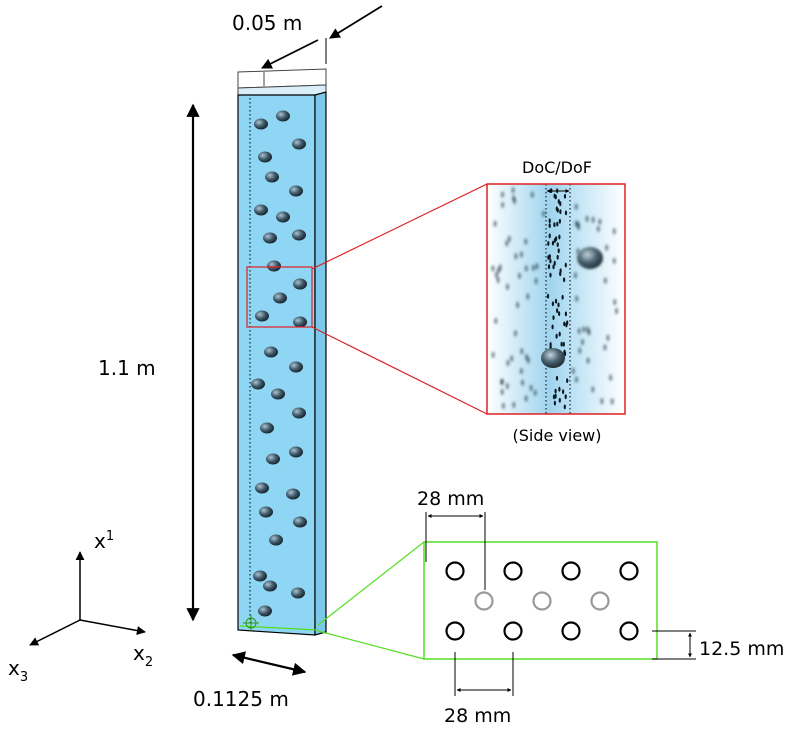 The image size is (798, 733). I want to click on bottom-spacing-label: 28 mm, so click(477, 716).